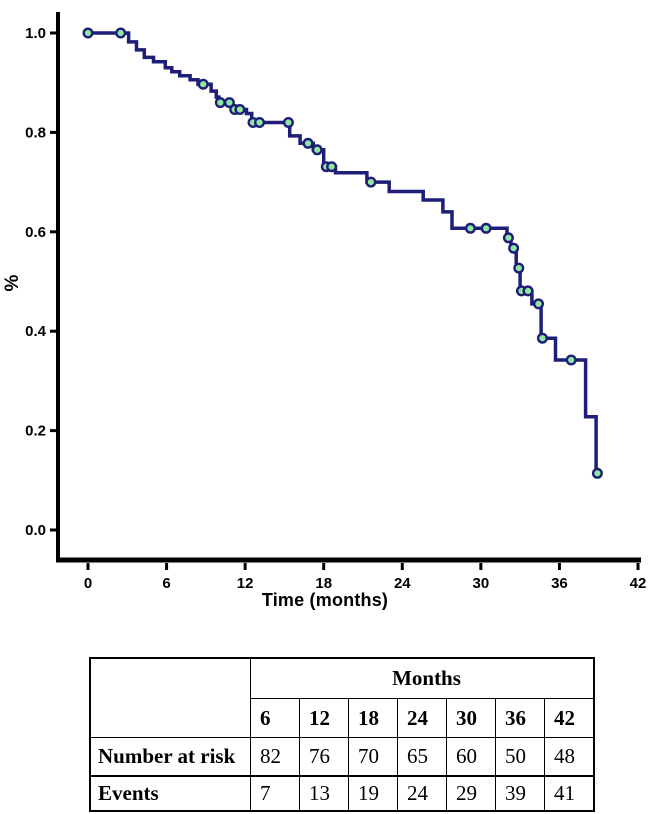  I want to click on x-tick-label: 12, so click(245, 583).